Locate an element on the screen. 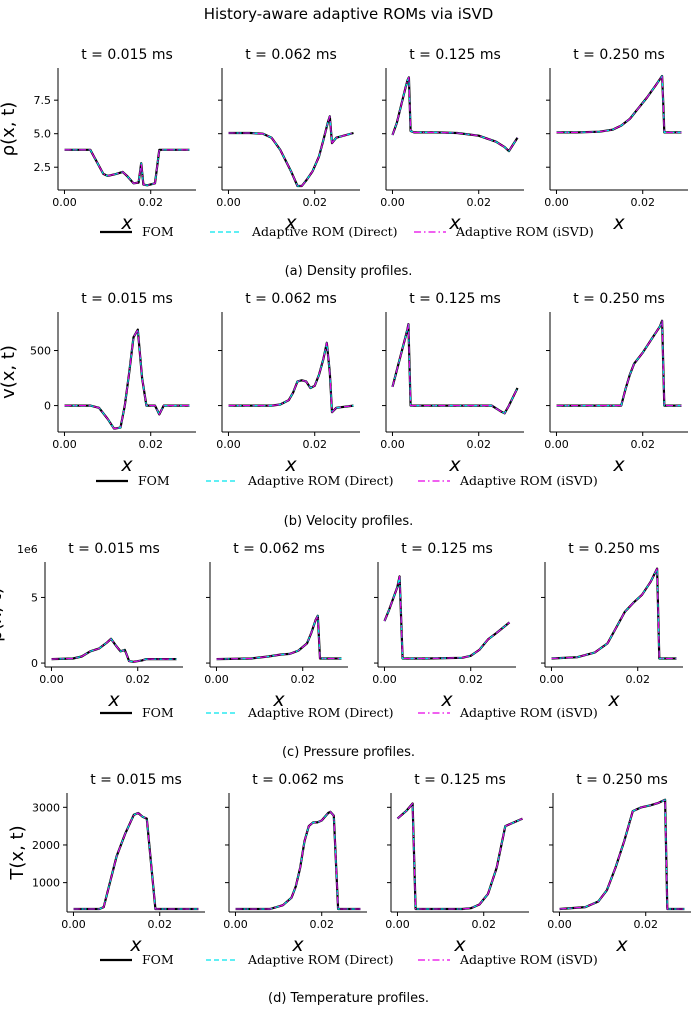 The image size is (697, 1020). velocity-panel-2: t = 0.062 ms 0.00 0.02 x is located at coordinates (288, 383).